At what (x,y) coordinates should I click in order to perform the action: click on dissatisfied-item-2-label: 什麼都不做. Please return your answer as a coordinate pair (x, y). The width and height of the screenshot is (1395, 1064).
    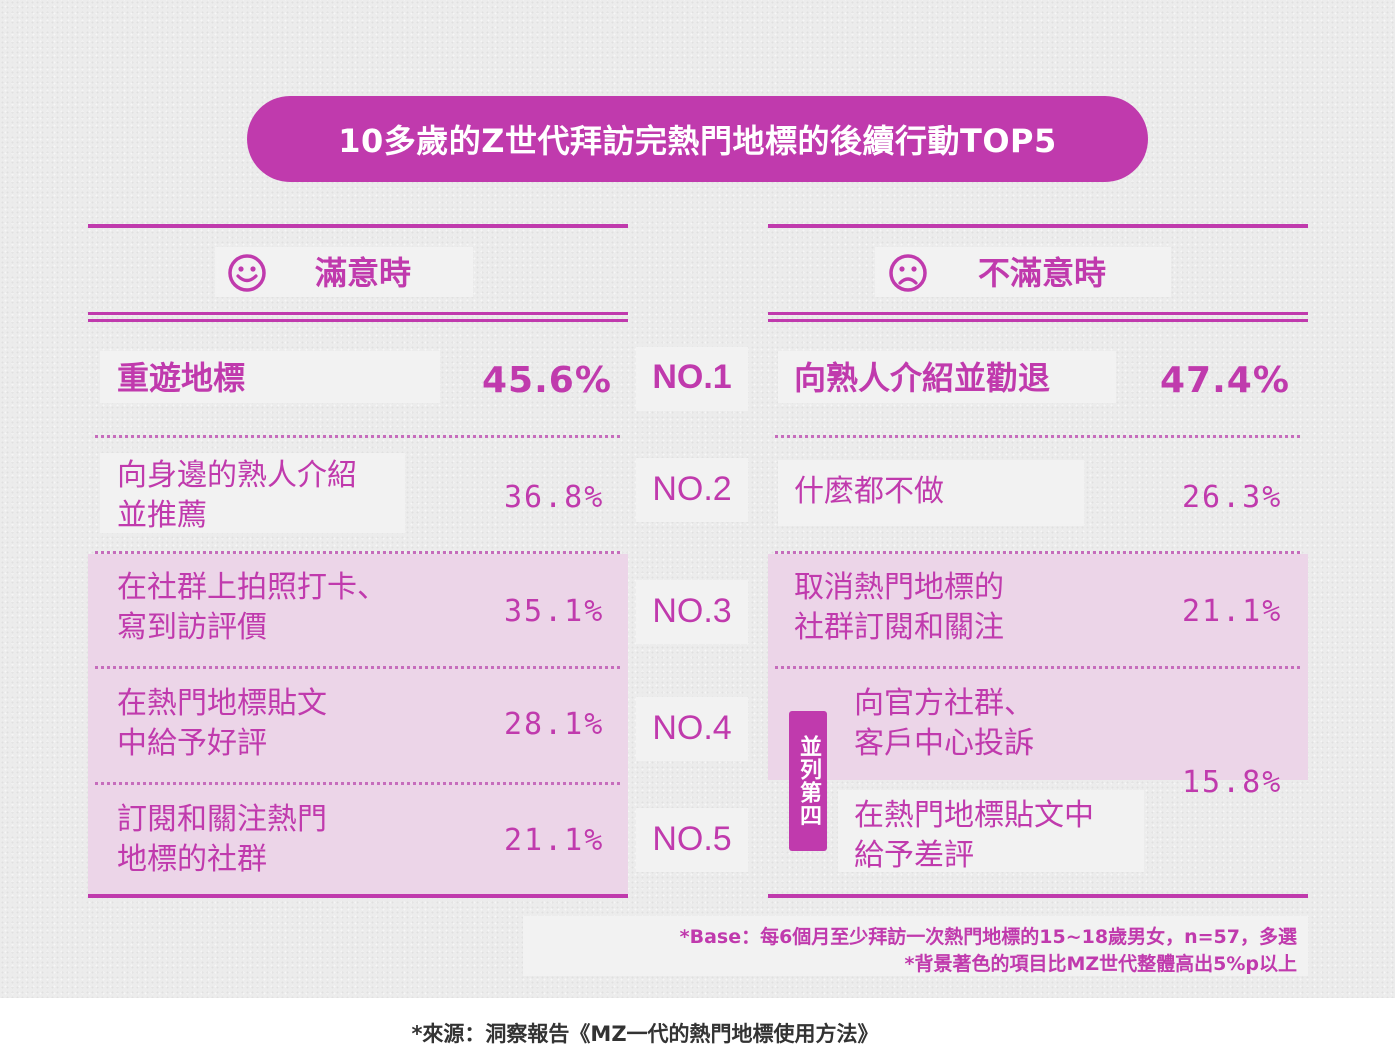
    Looking at the image, I should click on (869, 491).